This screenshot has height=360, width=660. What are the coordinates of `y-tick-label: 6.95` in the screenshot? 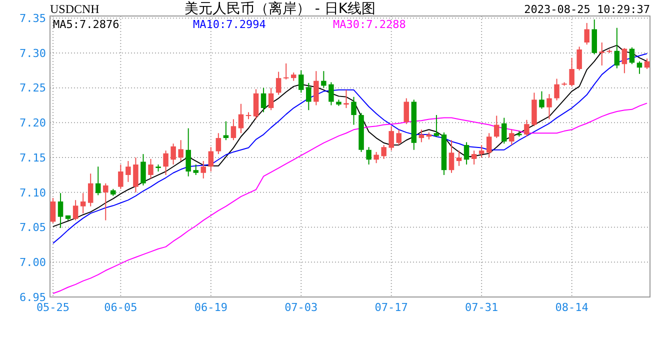 It's located at (33, 297).